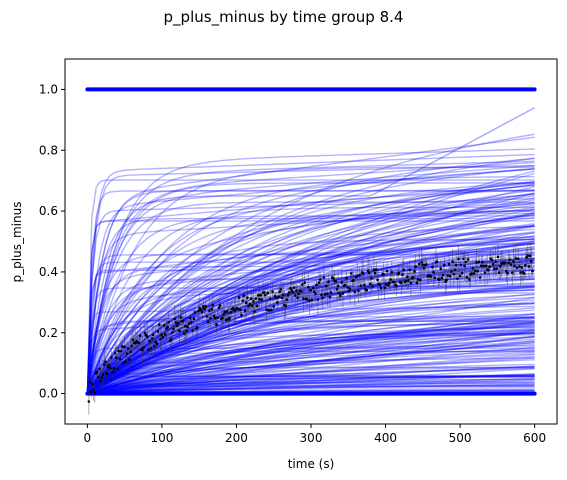  What do you see at coordinates (48, 333) in the screenshot?
I see `y-tick-label: 0.2` at bounding box center [48, 333].